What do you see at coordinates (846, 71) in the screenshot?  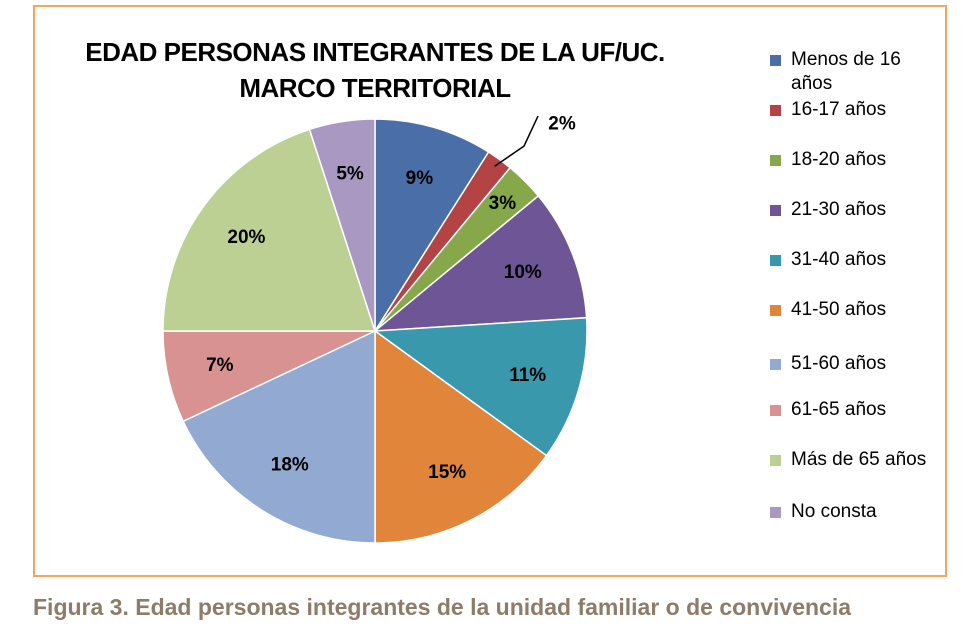 I see `legend-label: Menos de 16 años` at bounding box center [846, 71].